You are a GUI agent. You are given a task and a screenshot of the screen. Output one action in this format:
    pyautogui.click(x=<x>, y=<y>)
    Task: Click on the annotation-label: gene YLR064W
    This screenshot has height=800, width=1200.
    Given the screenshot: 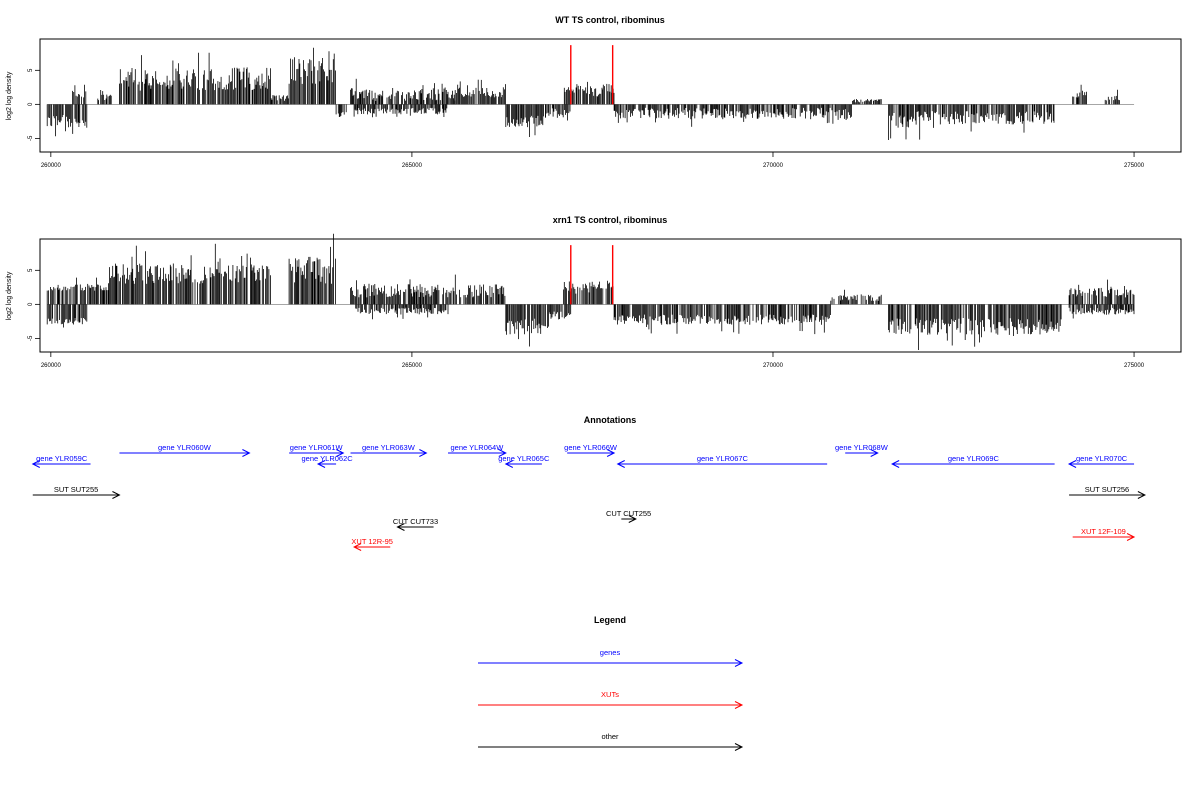 What is the action you would take?
    pyautogui.click(x=477, y=447)
    